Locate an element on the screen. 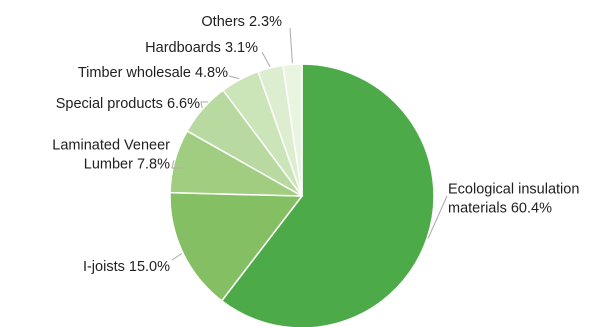 This screenshot has width=616, height=327. slice-label-special-products: Special products 6.6% is located at coordinates (128, 104).